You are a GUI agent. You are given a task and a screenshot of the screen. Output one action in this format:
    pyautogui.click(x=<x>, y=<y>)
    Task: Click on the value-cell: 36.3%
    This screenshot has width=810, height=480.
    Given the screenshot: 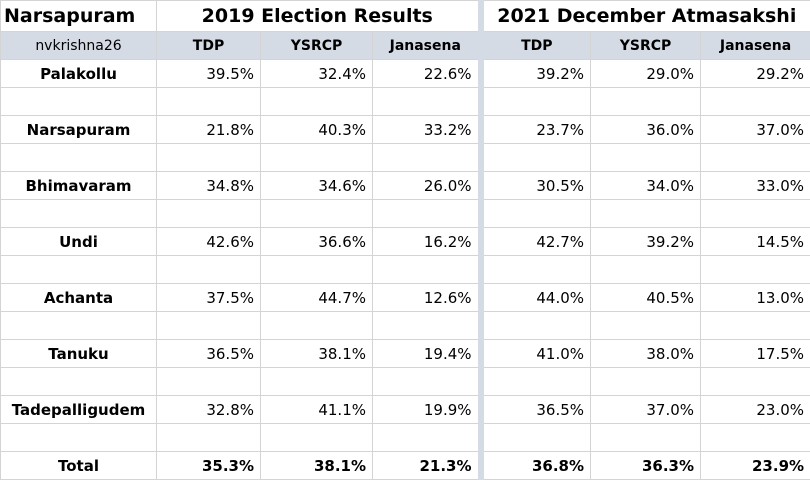 What is the action you would take?
    pyautogui.click(x=646, y=466)
    